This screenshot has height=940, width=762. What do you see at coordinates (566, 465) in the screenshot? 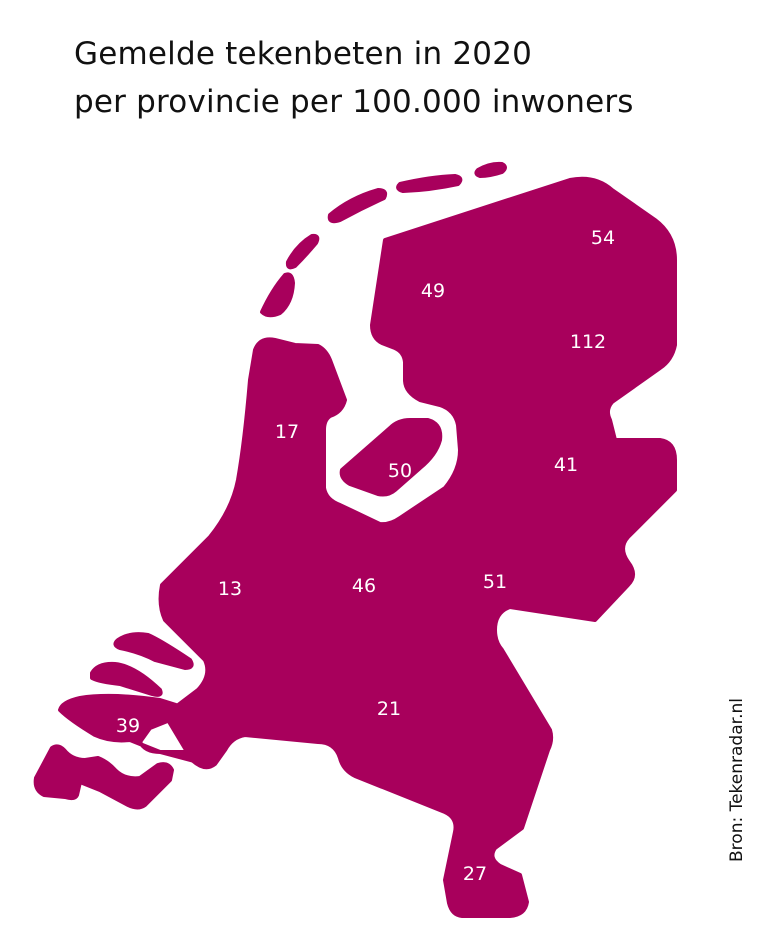
I see `value-label: 41` at bounding box center [566, 465].